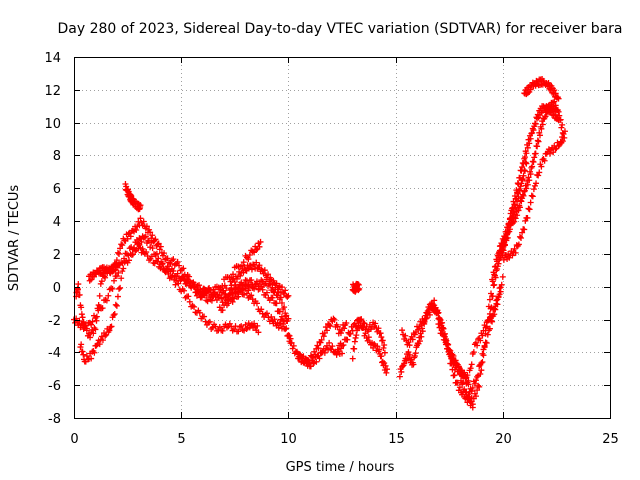  What do you see at coordinates (54, 386) in the screenshot?
I see `y-tick-label: -6` at bounding box center [54, 386].